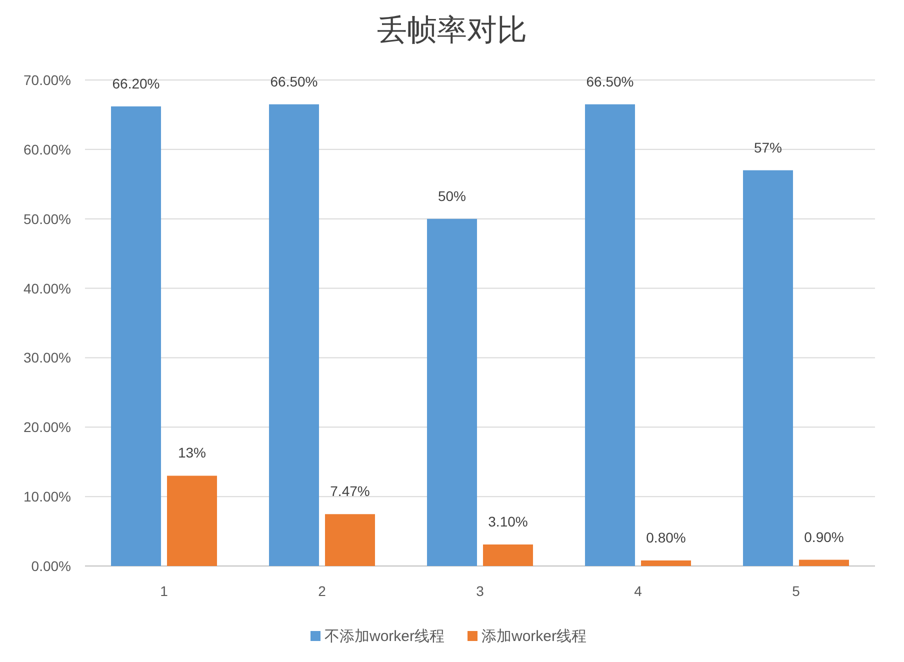  Describe the element at coordinates (452, 30) in the screenshot. I see `chart-title: 丢帧率对比` at that location.